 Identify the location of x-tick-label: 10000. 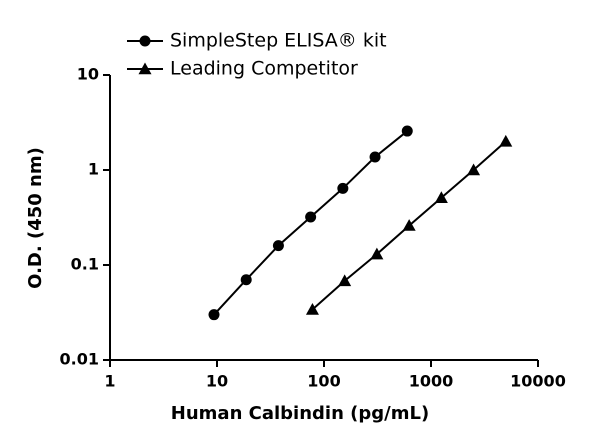
(538, 381).